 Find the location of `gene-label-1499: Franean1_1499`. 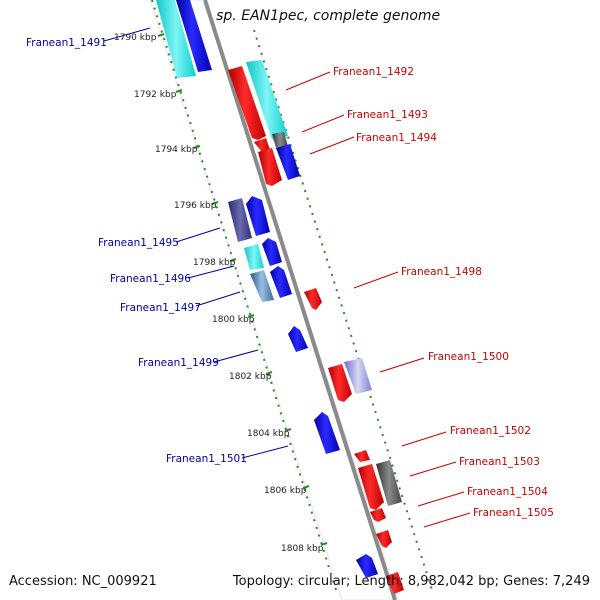

gene-label-1499: Franean1_1499 is located at coordinates (178, 363).